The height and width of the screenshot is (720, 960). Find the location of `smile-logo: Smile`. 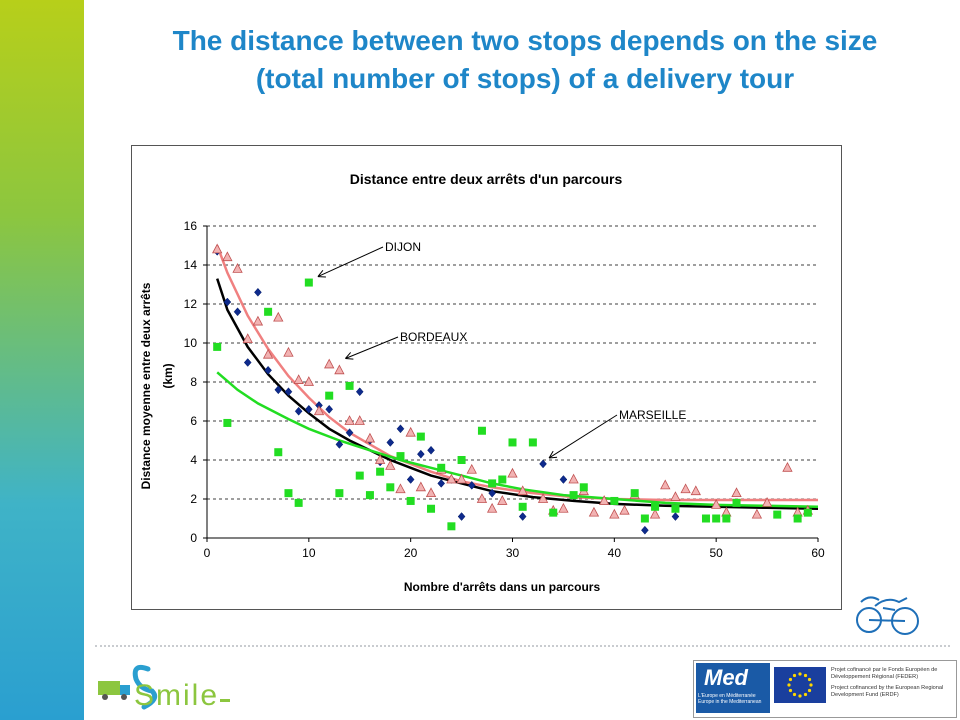

smile-logo: Smile is located at coordinates (164, 688).